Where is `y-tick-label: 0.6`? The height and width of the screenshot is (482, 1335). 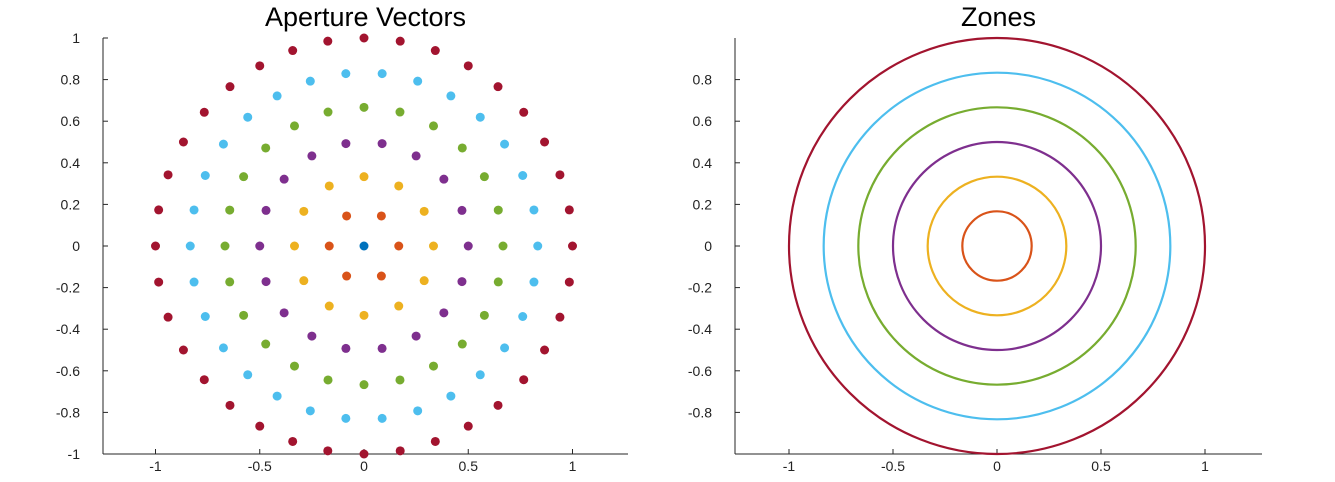 y-tick-label: 0.6 is located at coordinates (703, 121).